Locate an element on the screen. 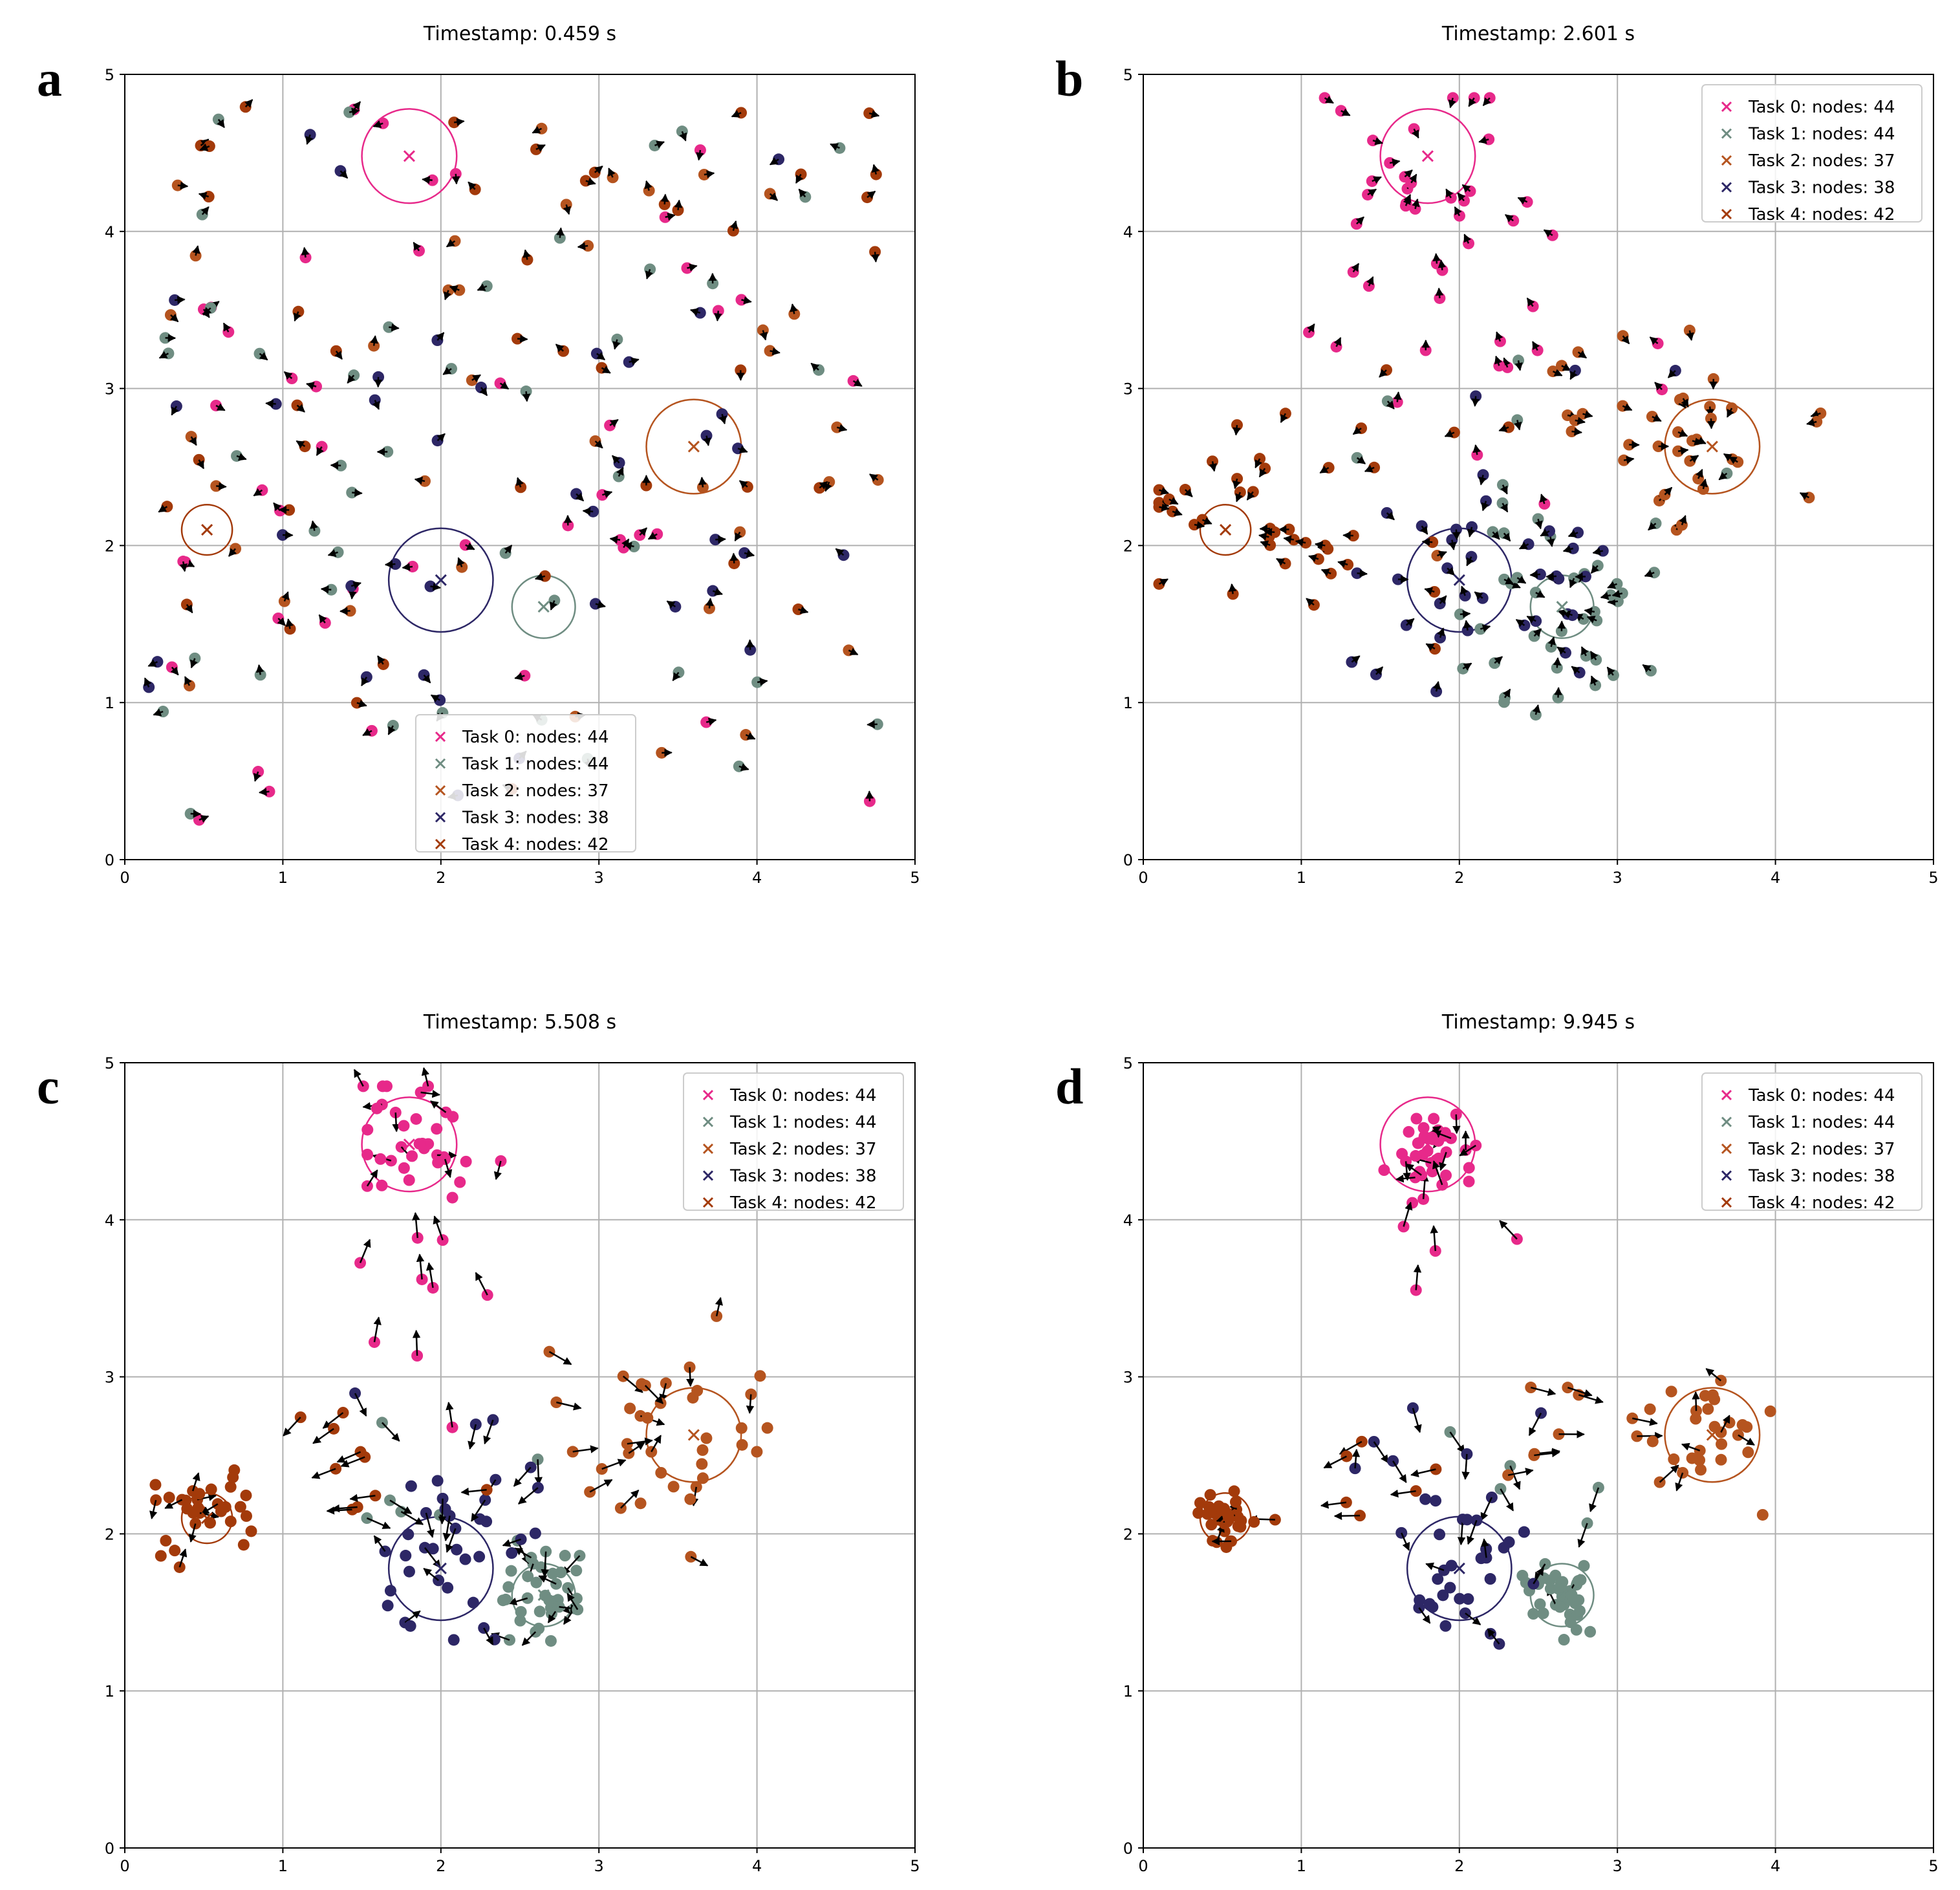 This screenshot has width=1960, height=1890. legend-entry-task-2: Task 2: nodes: 37 is located at coordinates (1821, 161).